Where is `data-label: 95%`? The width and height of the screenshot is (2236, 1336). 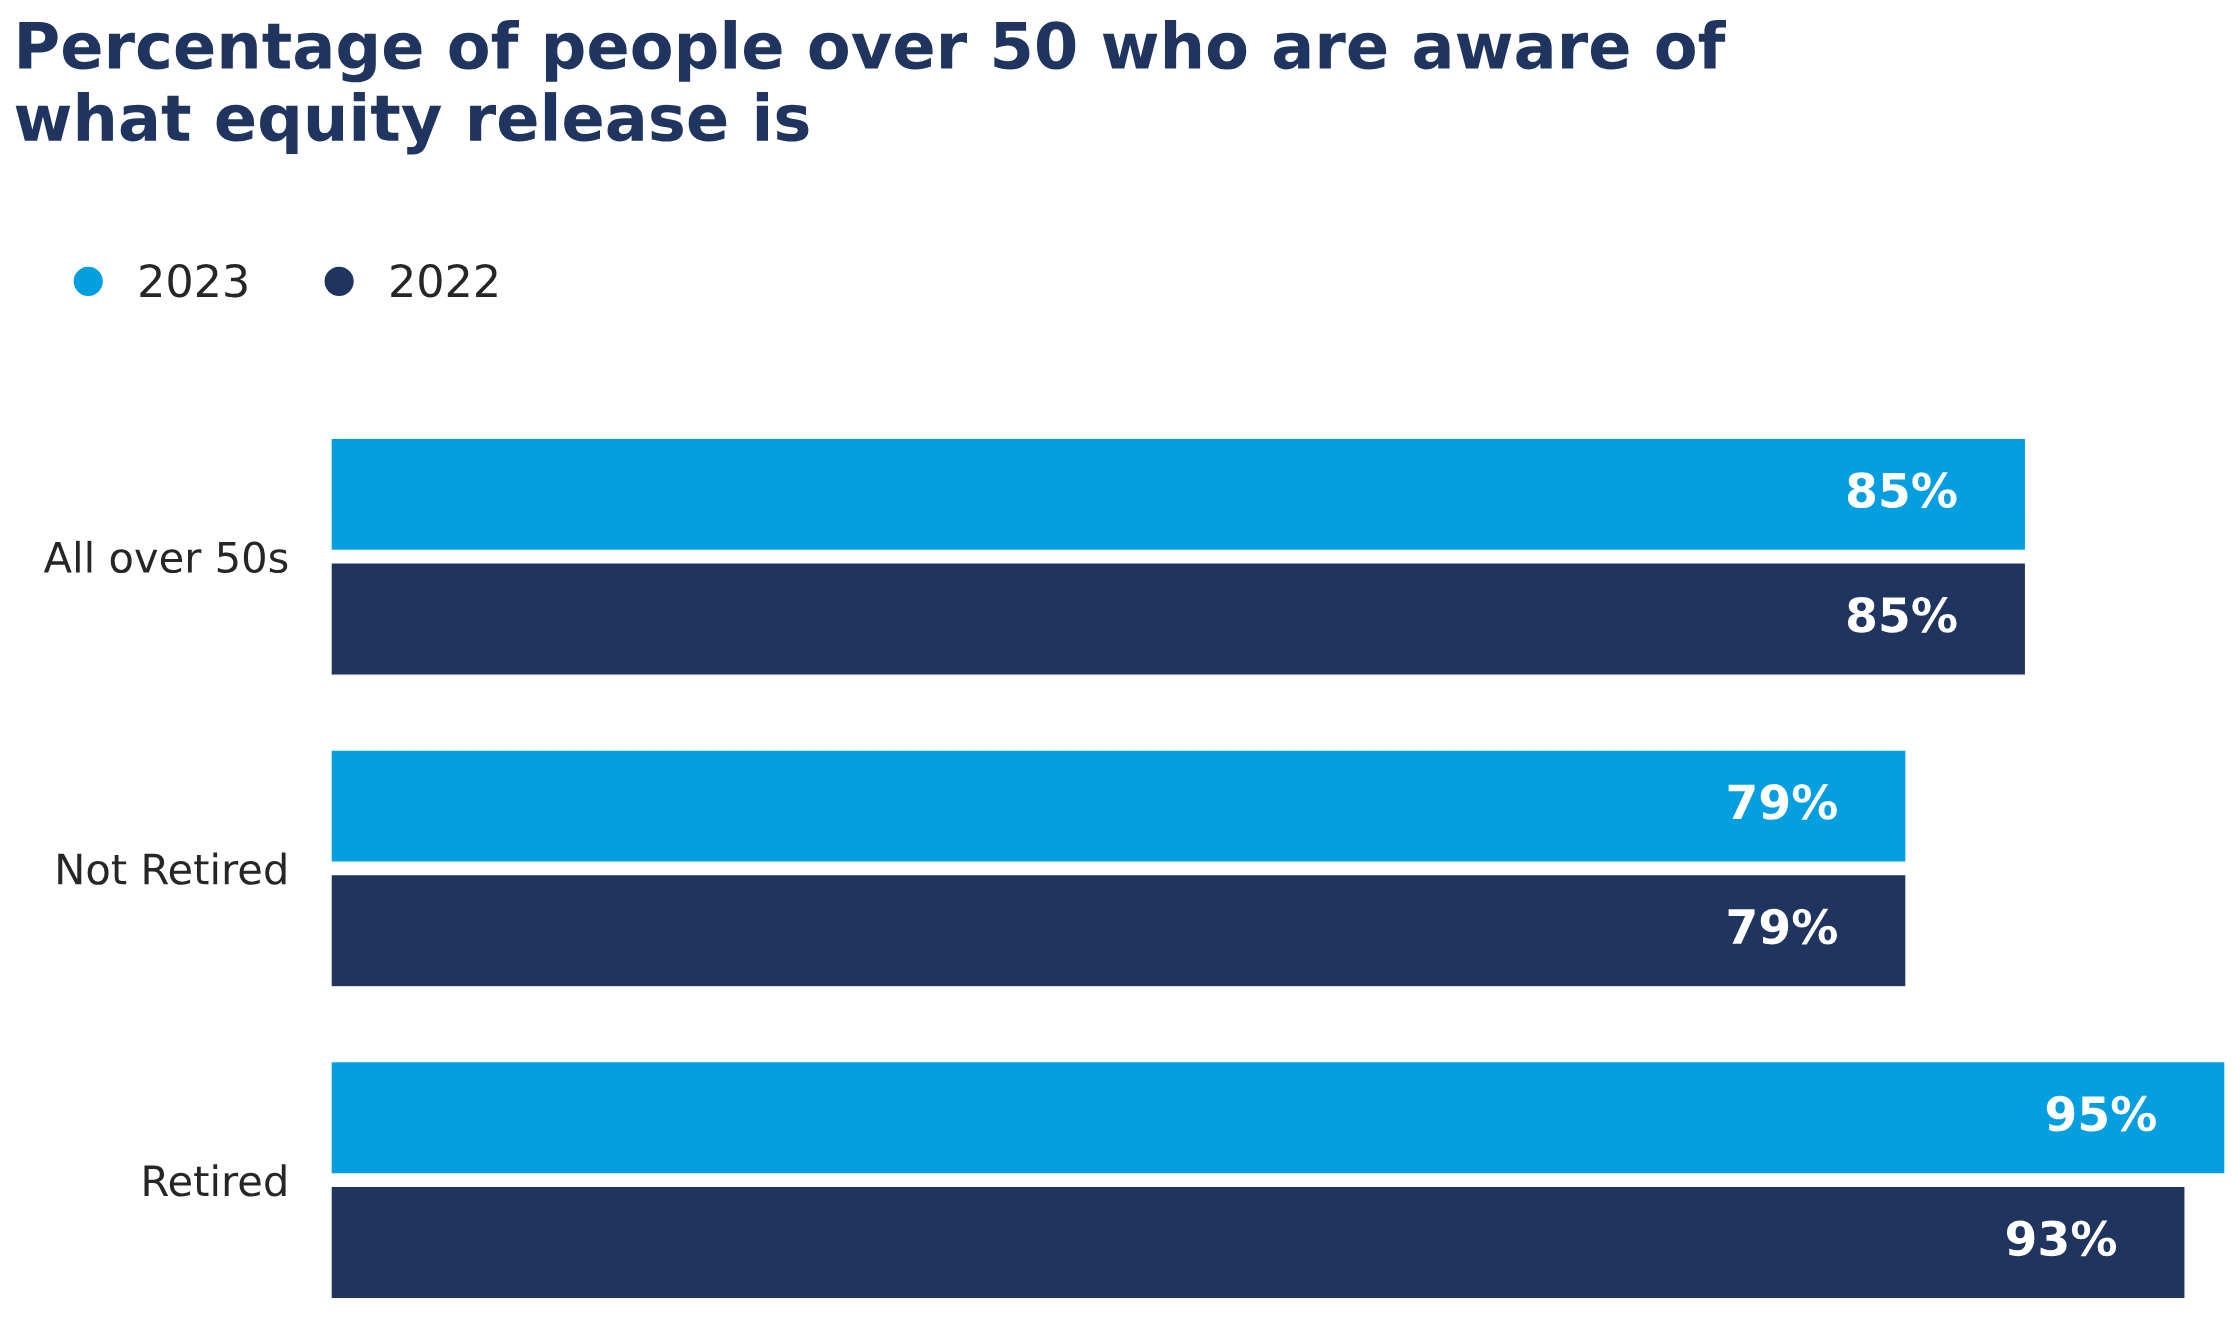
data-label: 95% is located at coordinates (2101, 1113).